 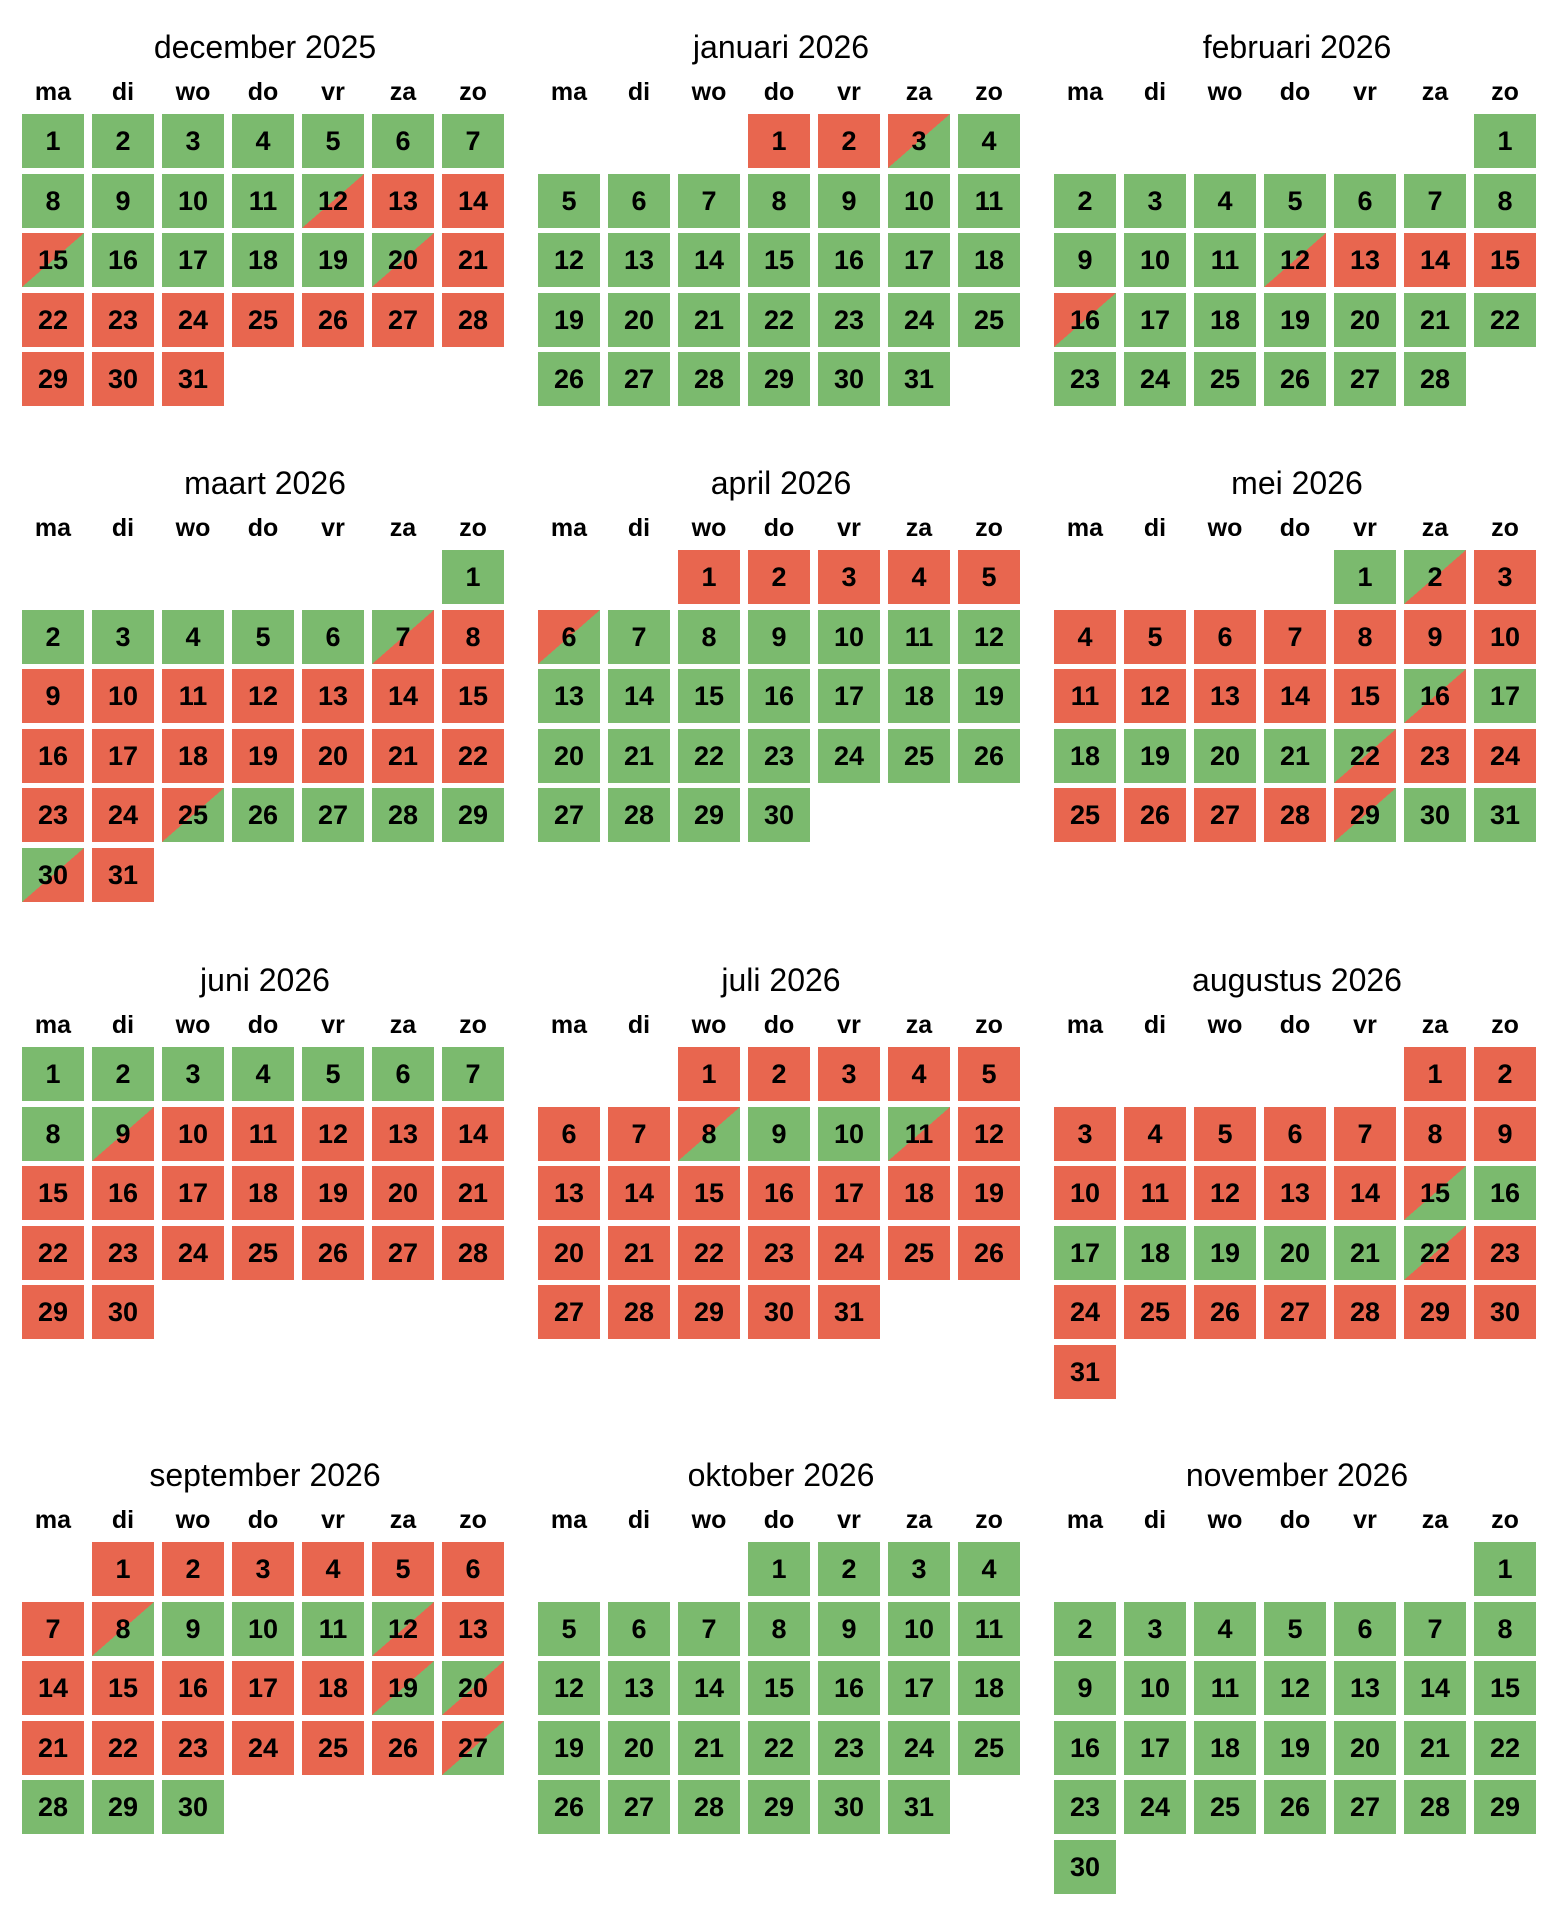 What do you see at coordinates (1295, 1133) in the screenshot?
I see `day-cell: 6` at bounding box center [1295, 1133].